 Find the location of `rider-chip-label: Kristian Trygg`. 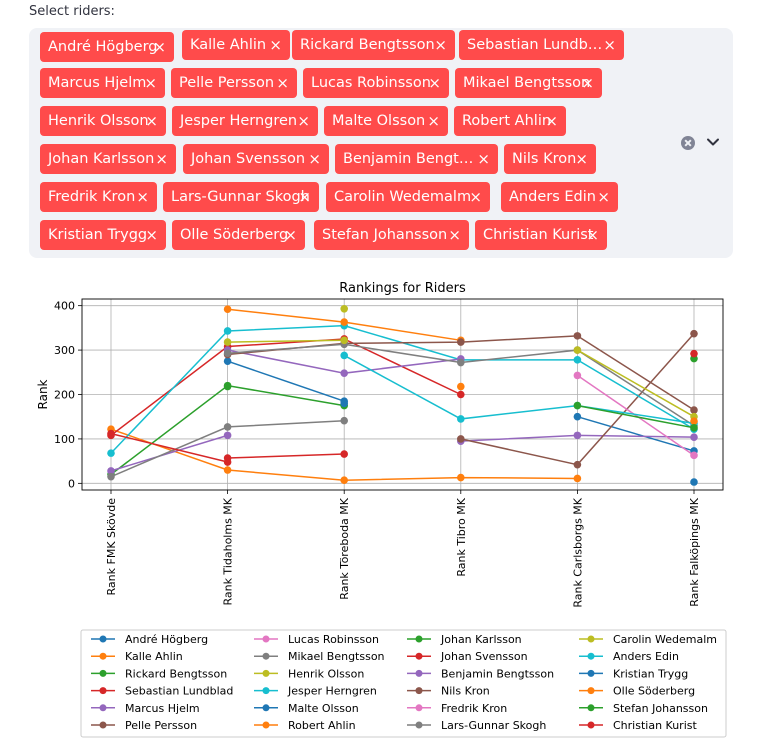

rider-chip-label: Kristian Trygg is located at coordinates (98, 235).